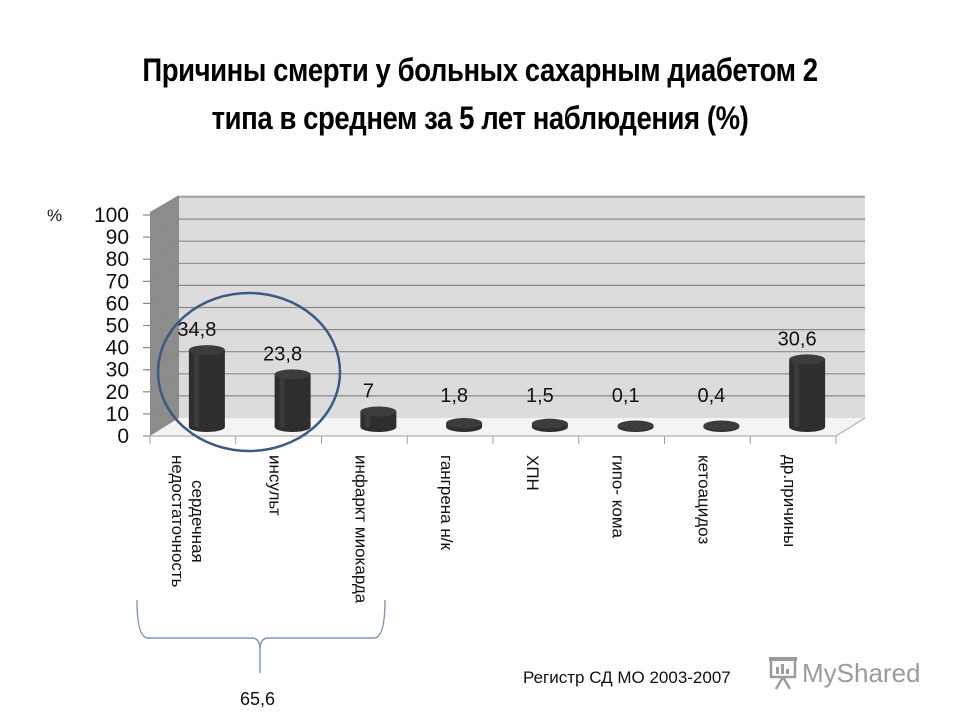 Image resolution: width=960 pixels, height=720 pixels. Describe the element at coordinates (850, 427) in the screenshot. I see `floor-right-edge` at that location.